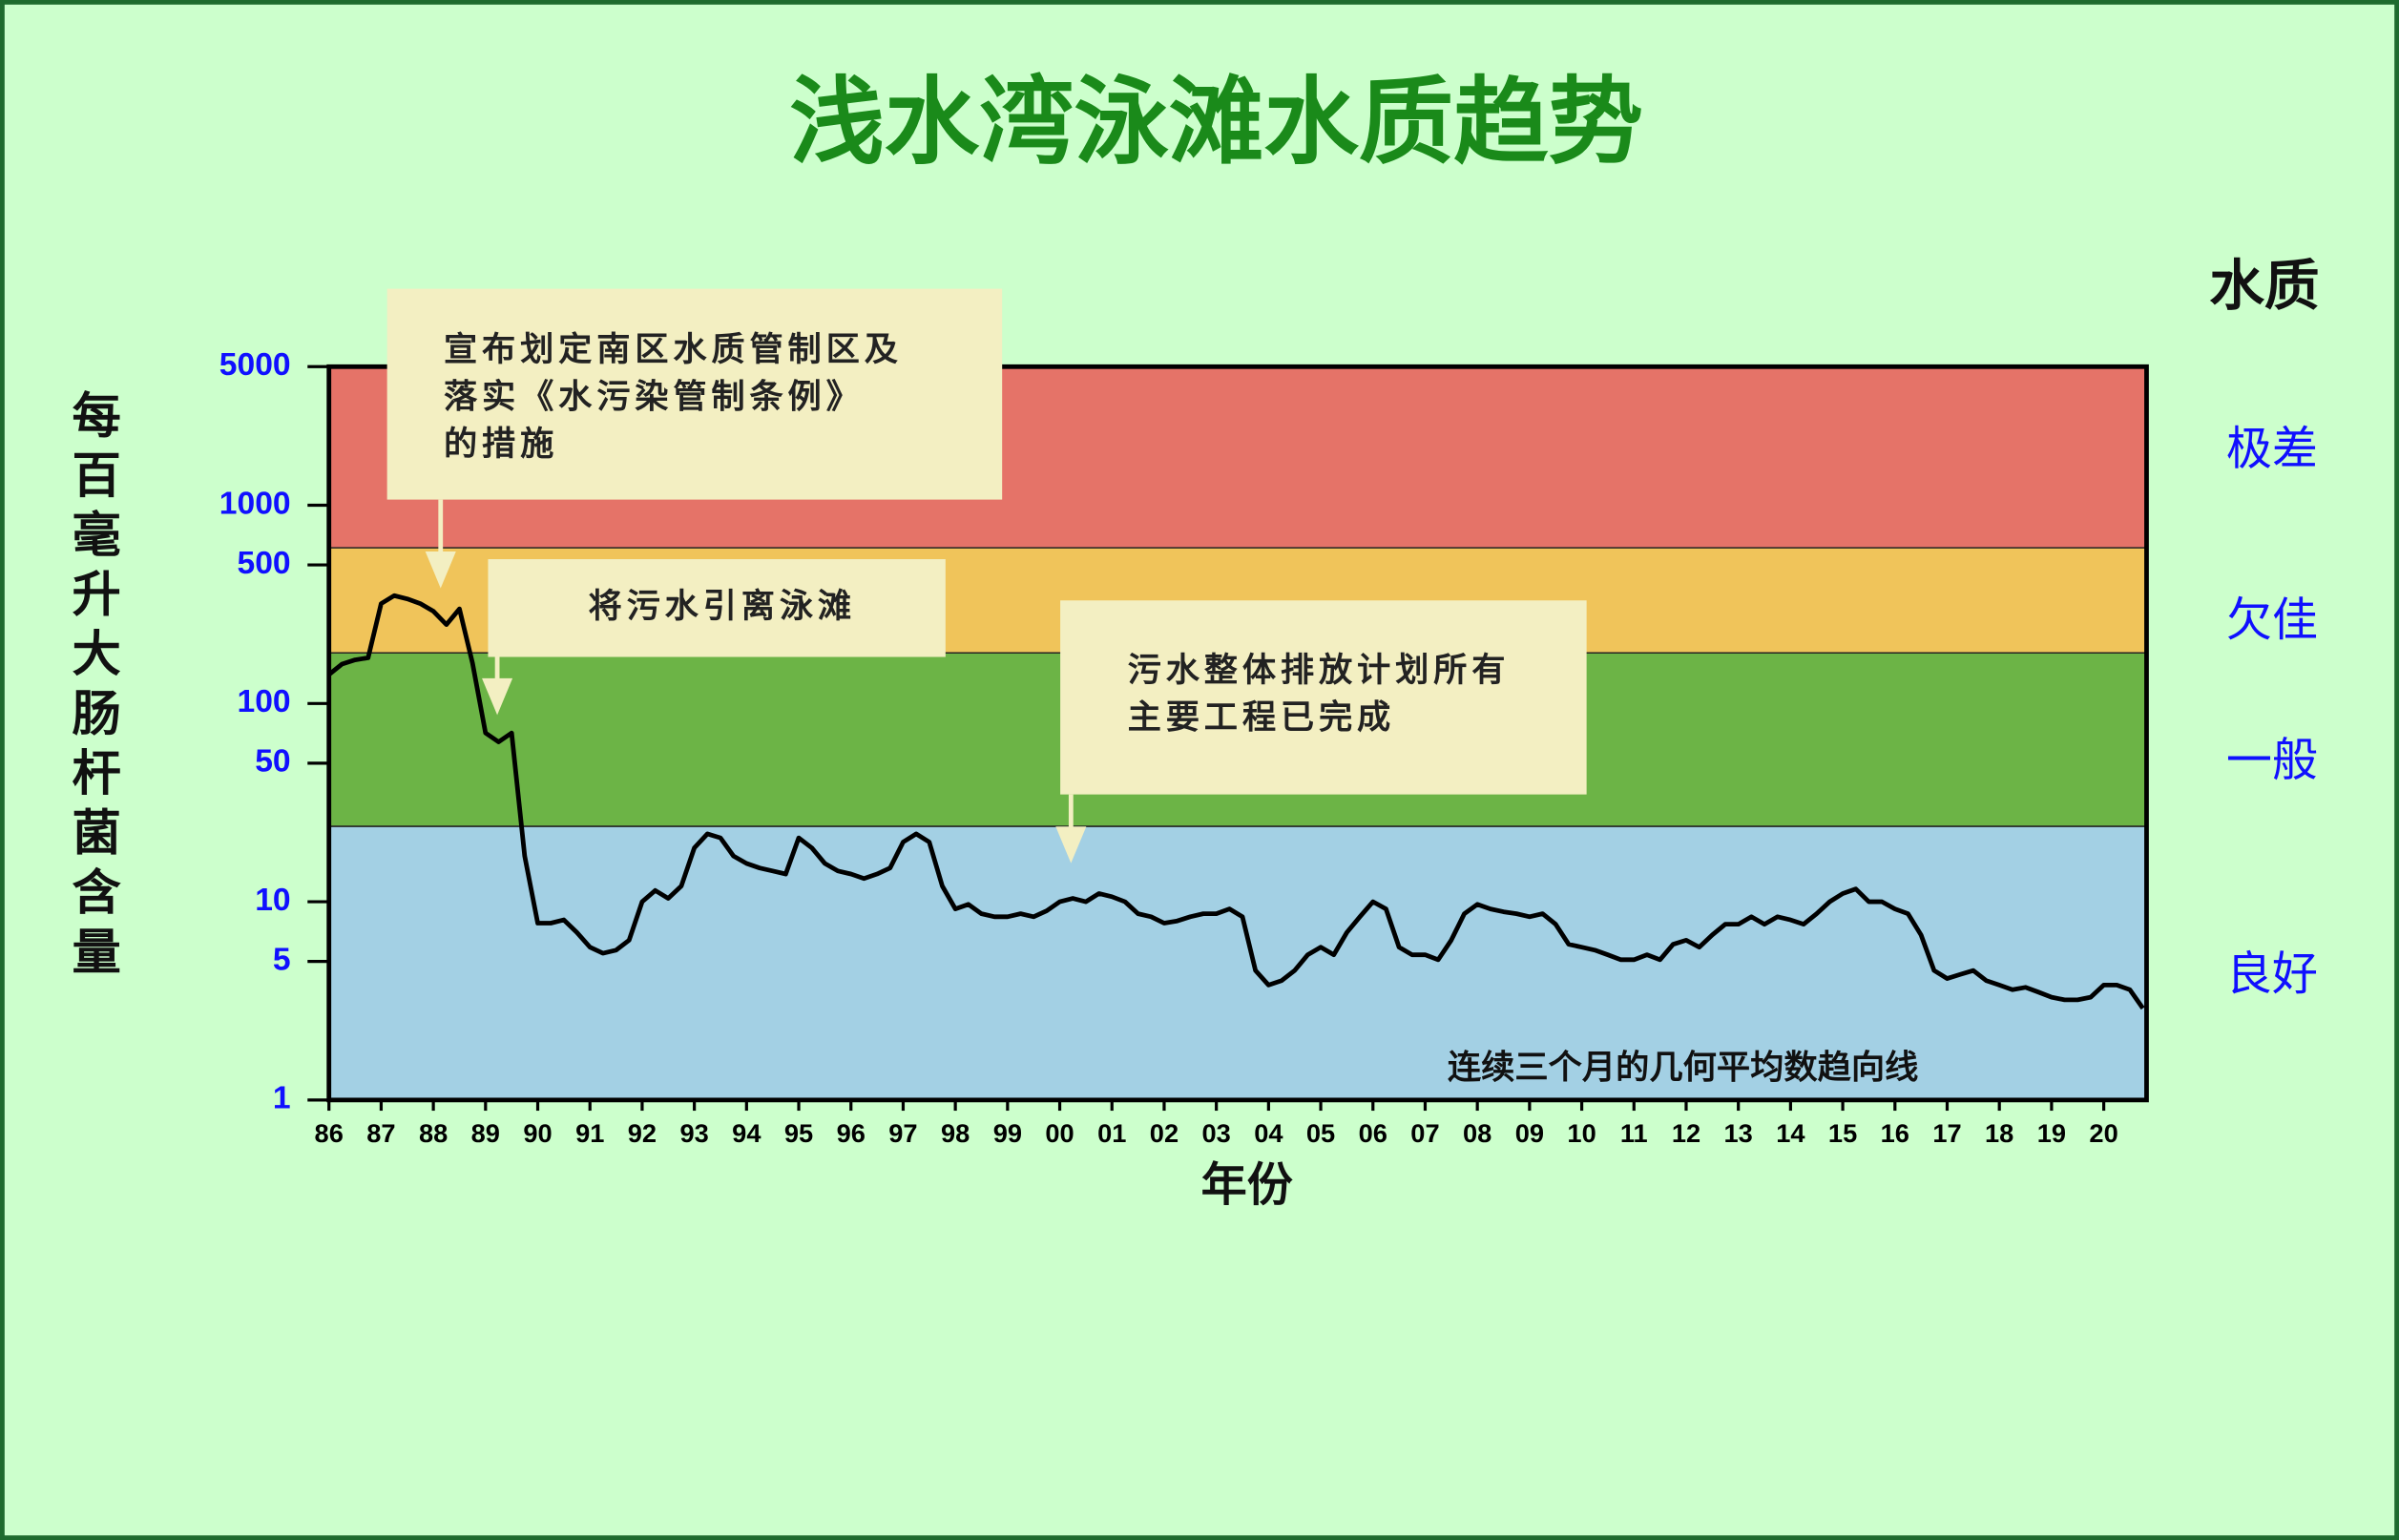 This screenshot has width=2399, height=1540. Describe the element at coordinates (537, 1133) in the screenshot. I see `x-tick-label: 90` at that location.